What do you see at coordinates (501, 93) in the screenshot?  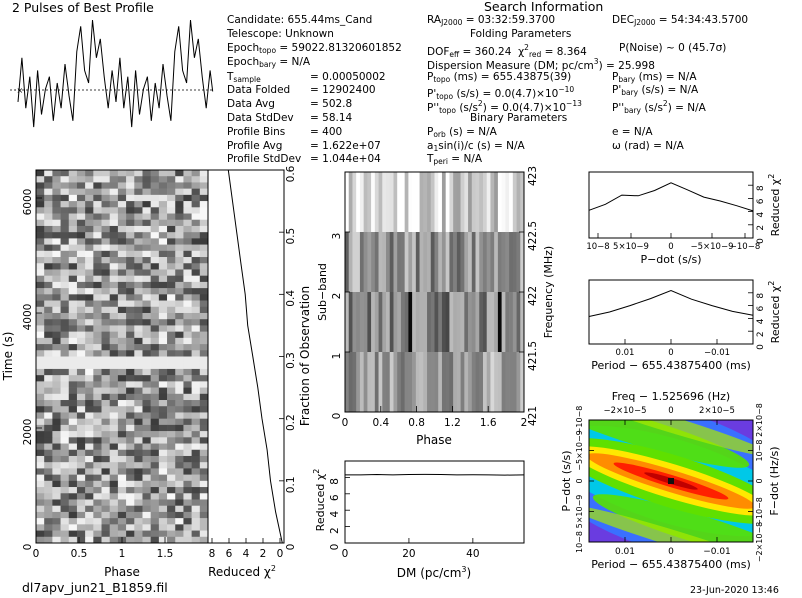 I see `pdtopo-line: P'topo (s/s) = 0.0(4.7)×10−10` at bounding box center [501, 93].